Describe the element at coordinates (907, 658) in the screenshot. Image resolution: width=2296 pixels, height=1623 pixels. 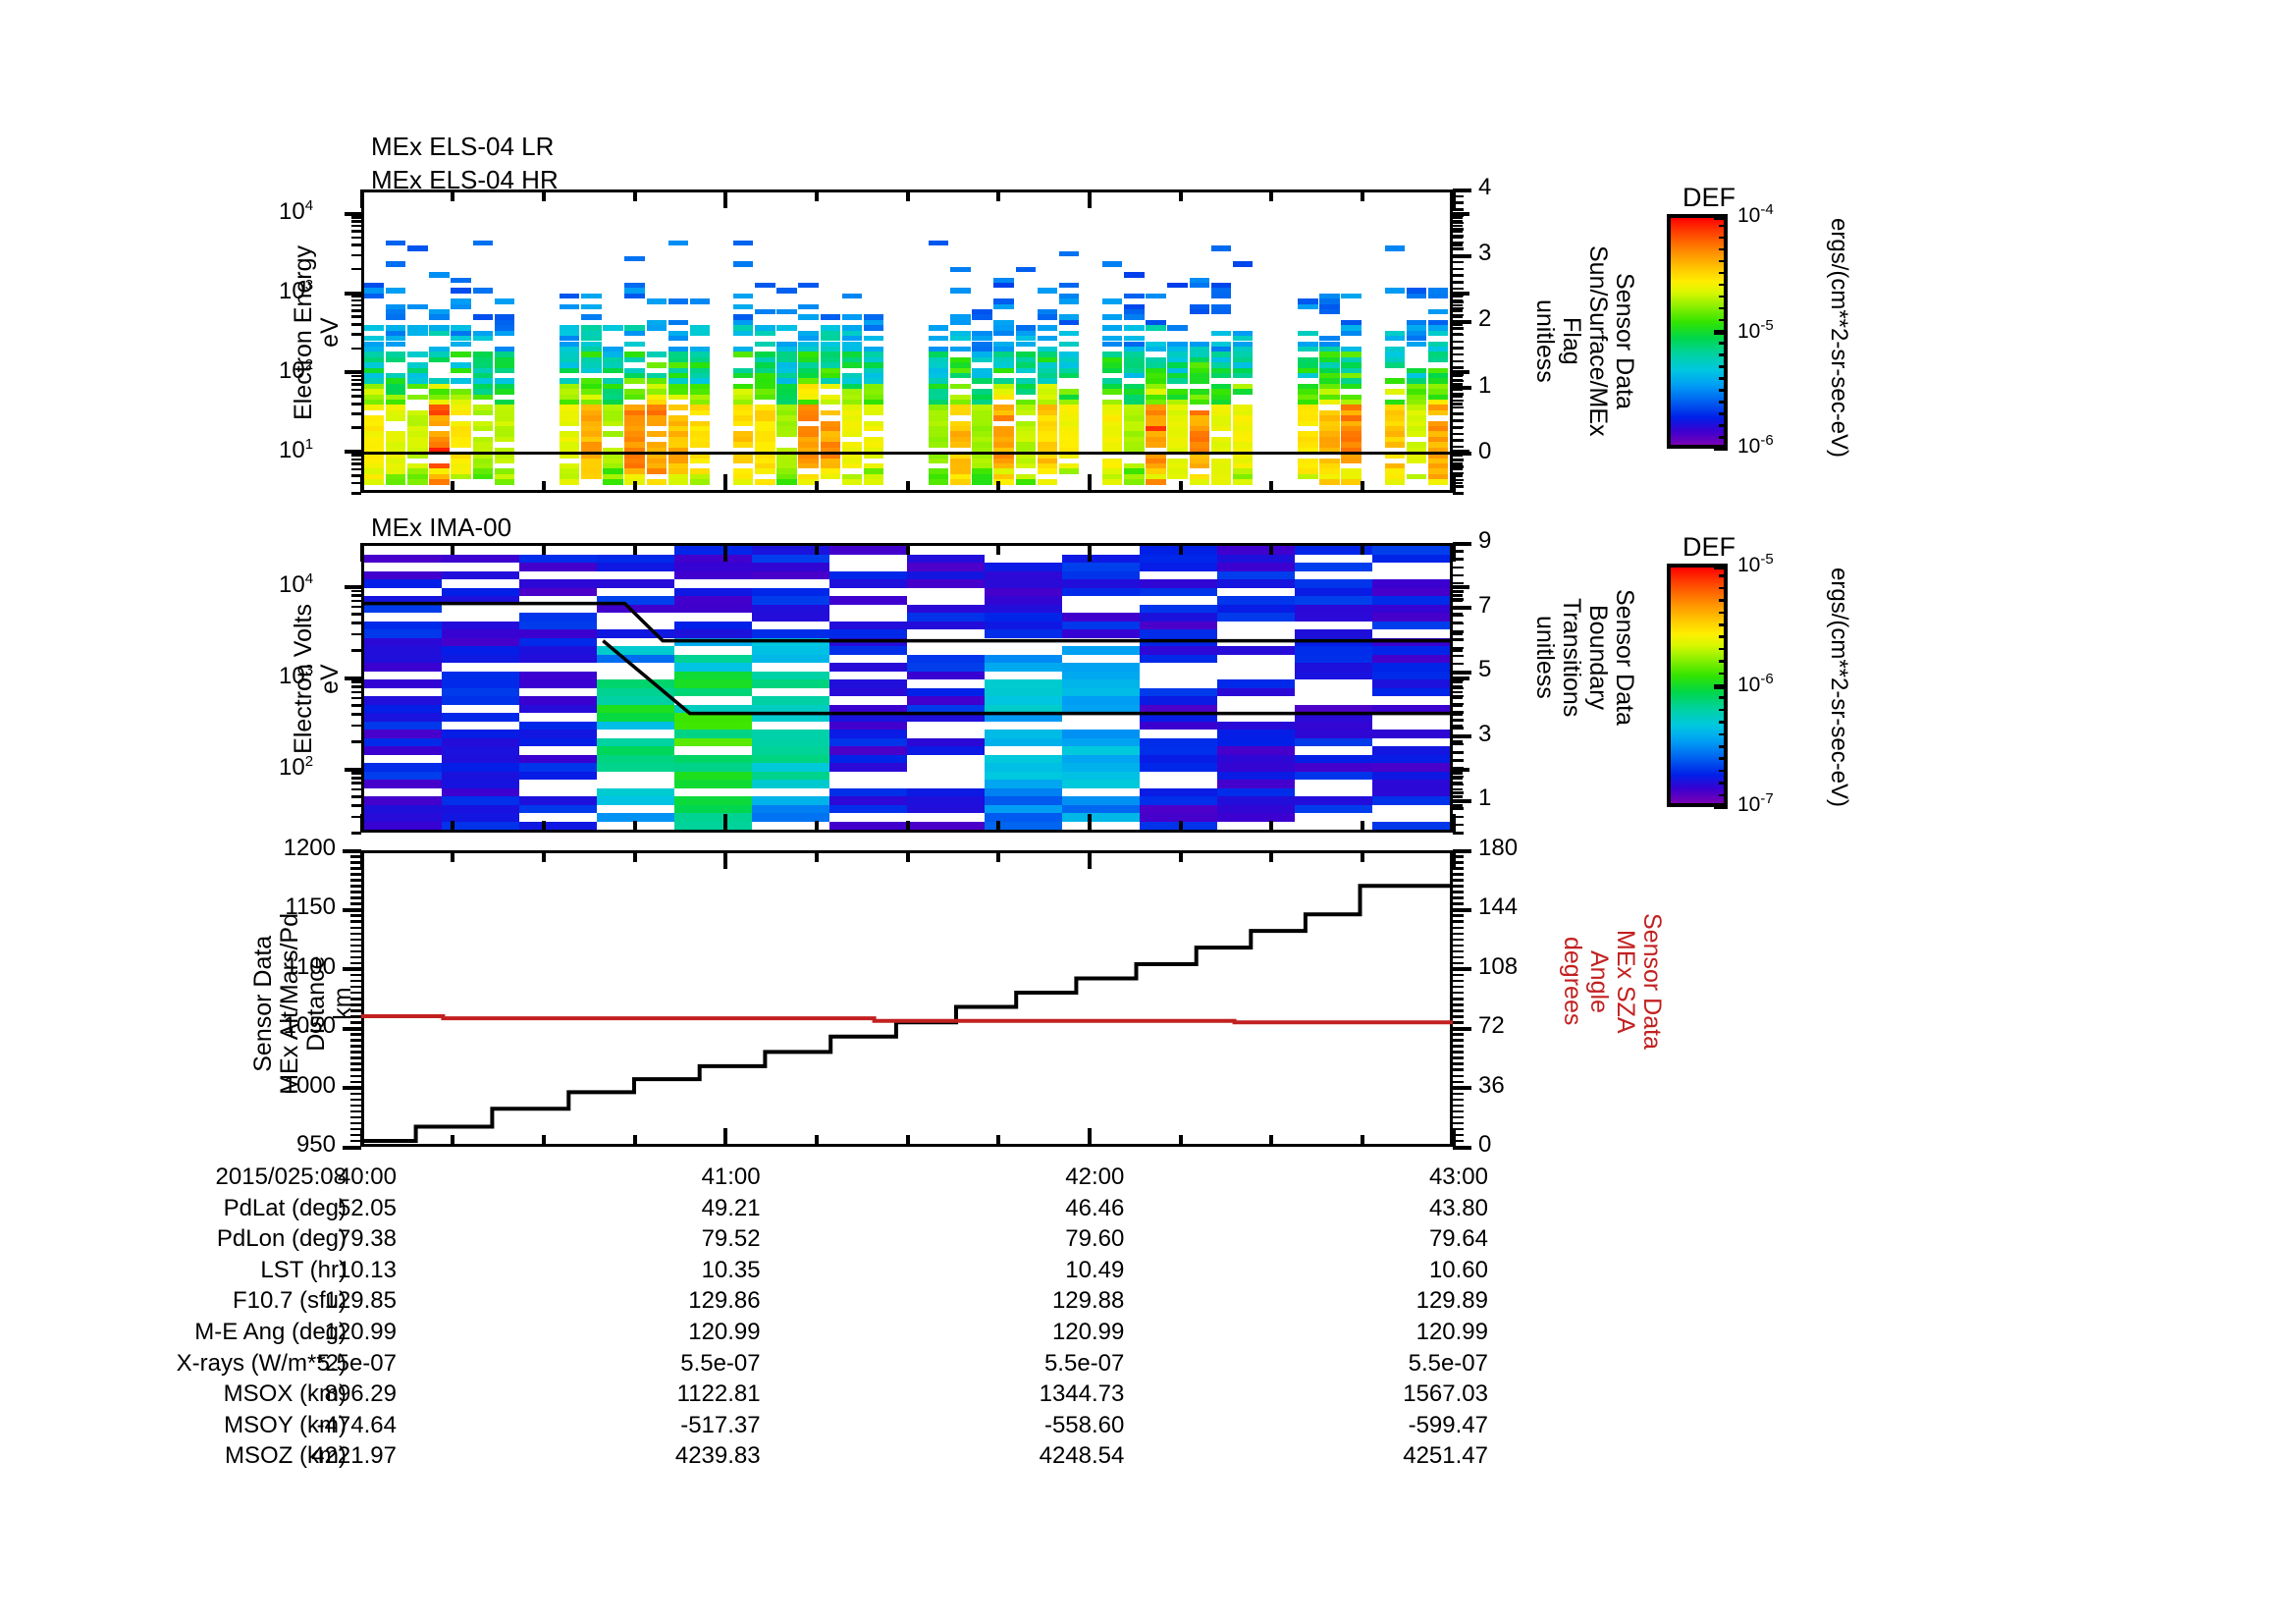
I see `panel2-overlay-lines` at that location.